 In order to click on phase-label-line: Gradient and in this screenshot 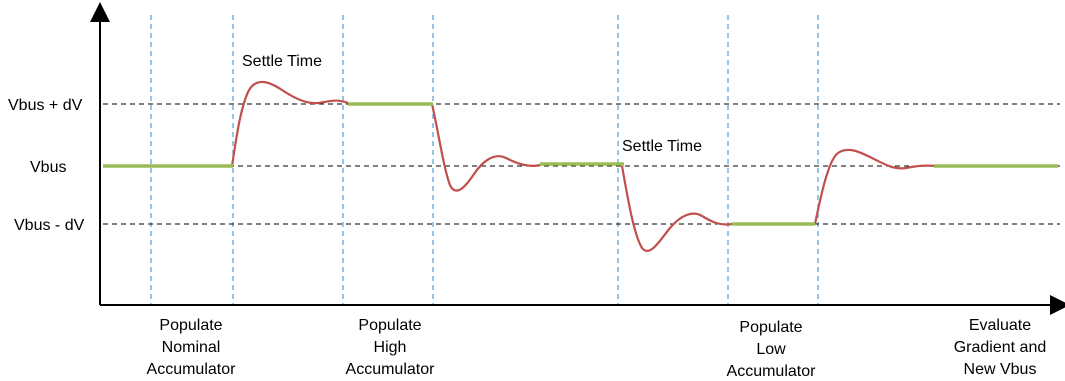, I will do `click(1000, 347)`.